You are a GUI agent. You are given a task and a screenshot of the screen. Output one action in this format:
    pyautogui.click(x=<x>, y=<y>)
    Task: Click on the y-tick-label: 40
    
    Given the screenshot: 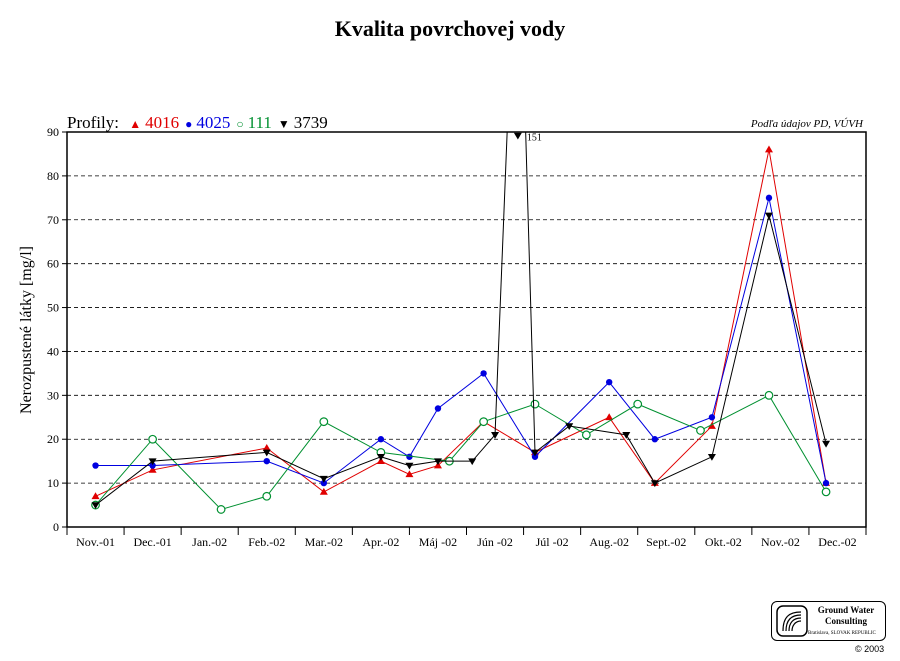 What is the action you would take?
    pyautogui.click(x=53, y=351)
    